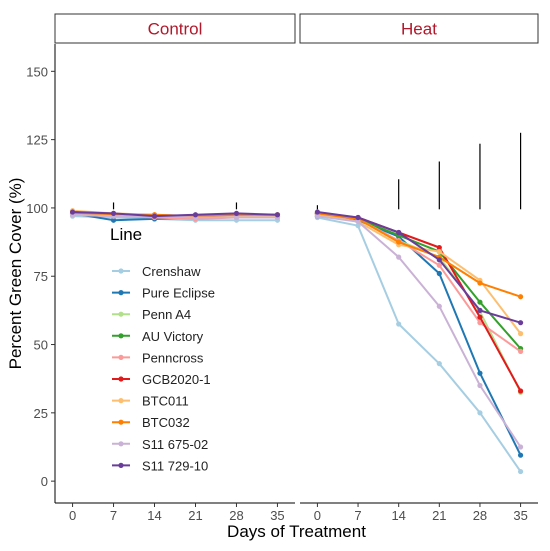 The image size is (550, 551). I want to click on legend-label: AU Victory, so click(173, 336).